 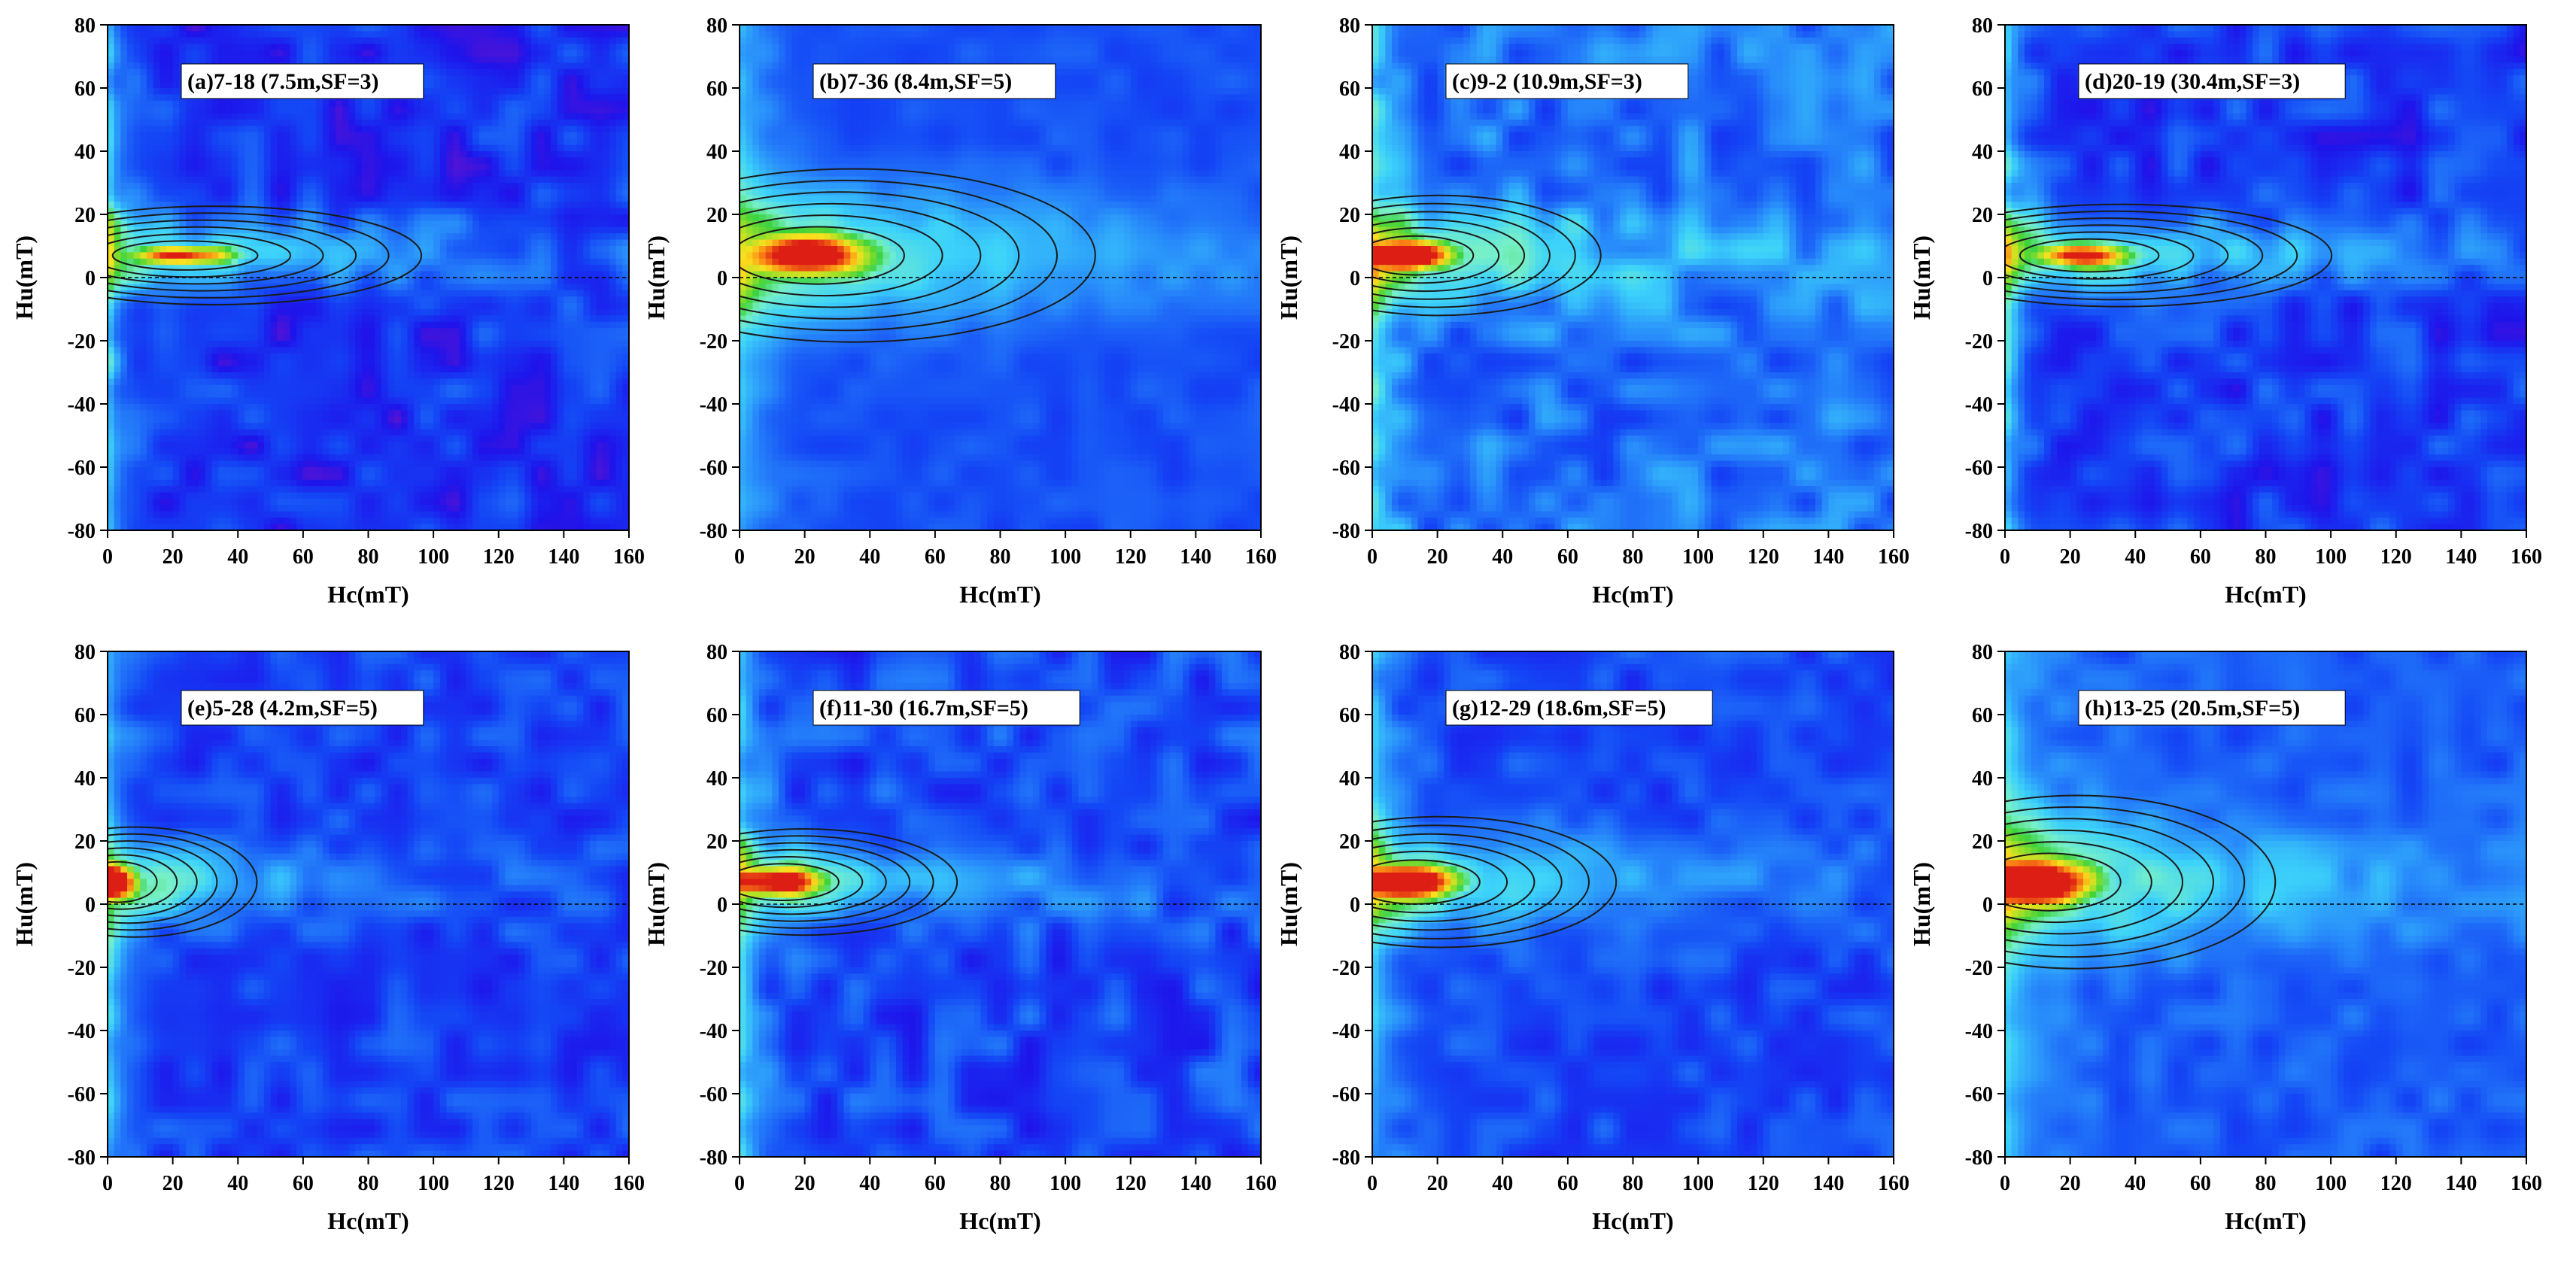 What do you see at coordinates (916, 81) in the screenshot?
I see `panel-label: (b)7-36 (8.4m,SF=5)` at bounding box center [916, 81].